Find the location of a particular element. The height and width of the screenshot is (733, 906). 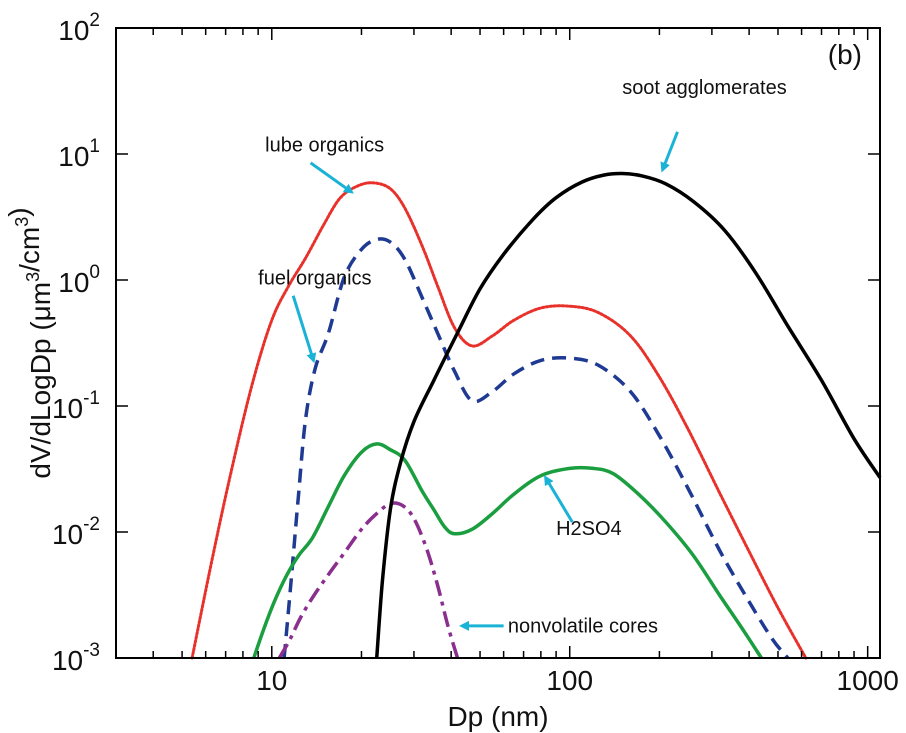

y-tick-label: 10⁻¹ is located at coordinates (76, 406).